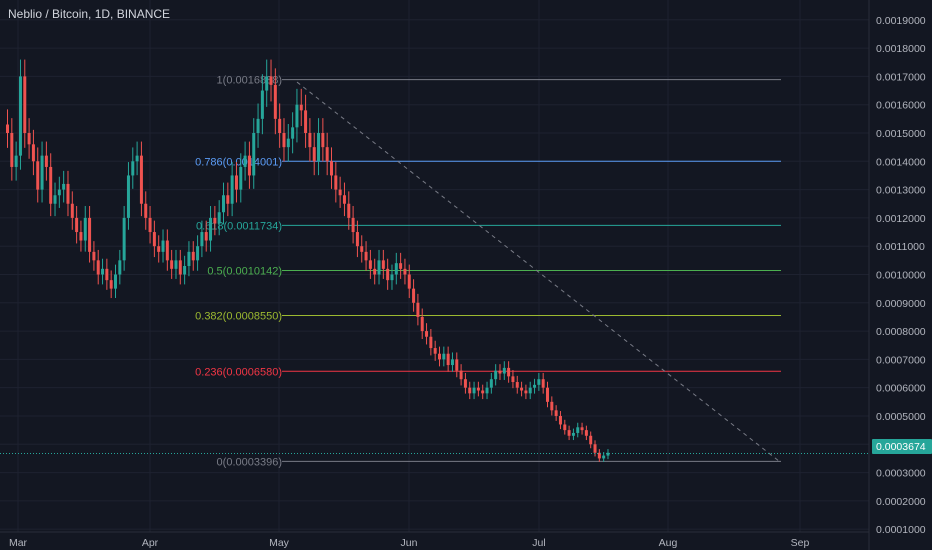 This screenshot has height=550, width=932. I want to click on price-tick-label: 0.0009000, so click(901, 304).